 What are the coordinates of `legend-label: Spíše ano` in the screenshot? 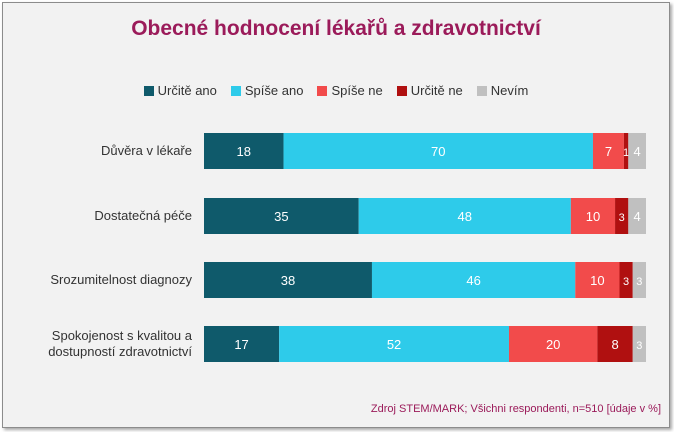 It's located at (274, 90).